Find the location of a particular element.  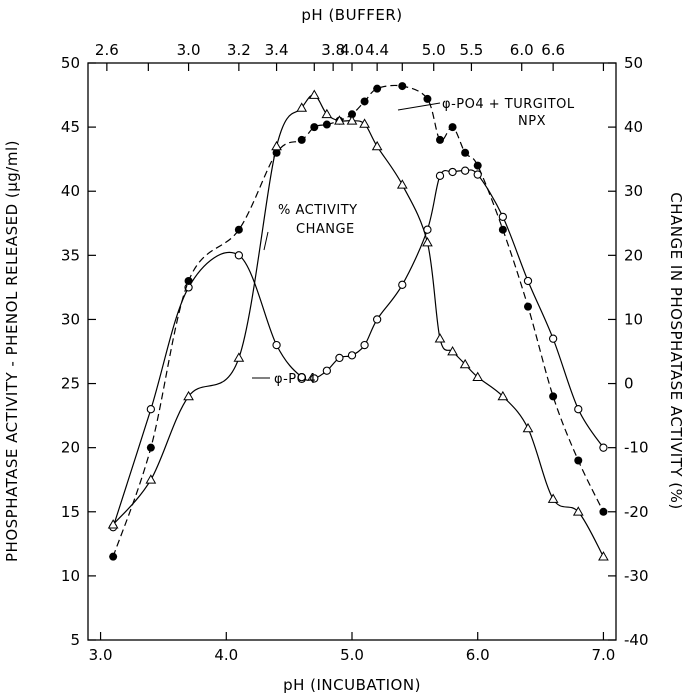

y2-tick-label: -30 is located at coordinates (636, 576).